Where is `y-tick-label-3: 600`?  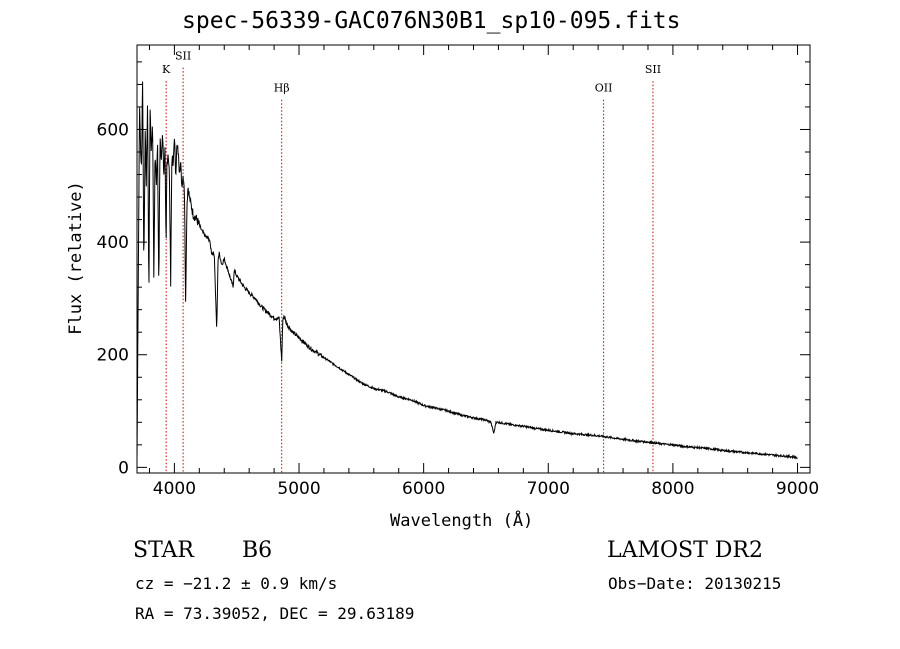 y-tick-label-3: 600 is located at coordinates (113, 130).